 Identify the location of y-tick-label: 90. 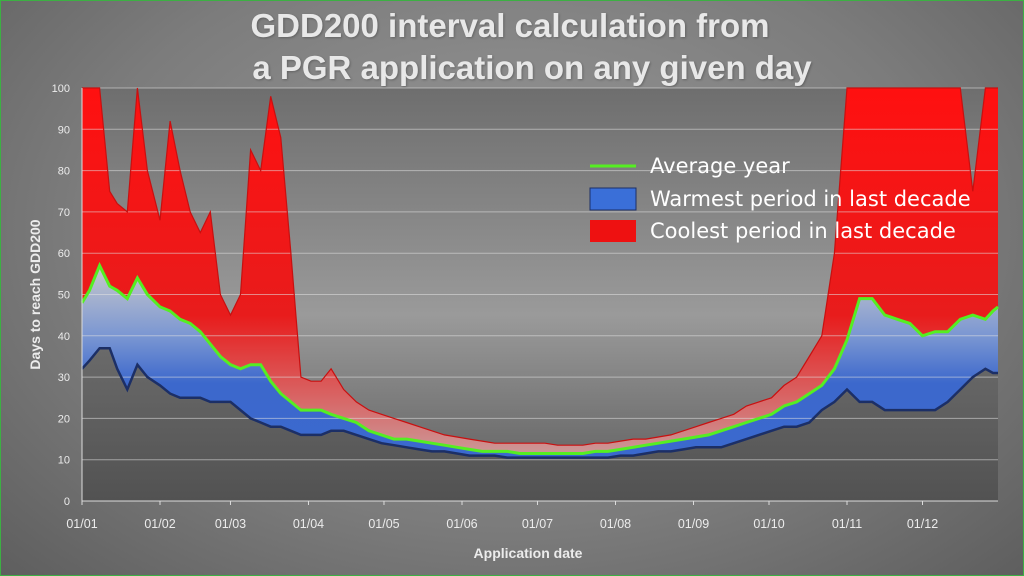
(64, 130).